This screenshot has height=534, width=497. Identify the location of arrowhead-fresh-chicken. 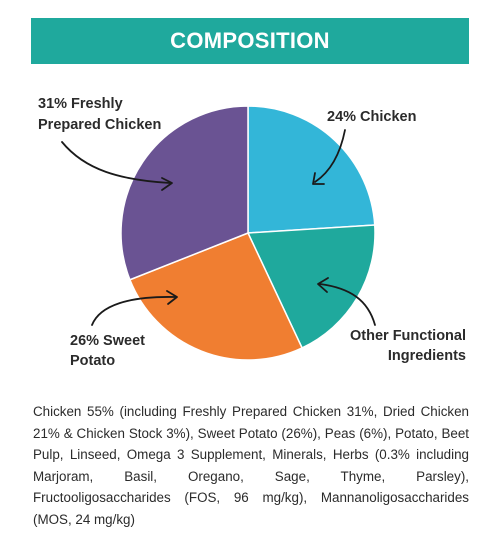
(167, 184).